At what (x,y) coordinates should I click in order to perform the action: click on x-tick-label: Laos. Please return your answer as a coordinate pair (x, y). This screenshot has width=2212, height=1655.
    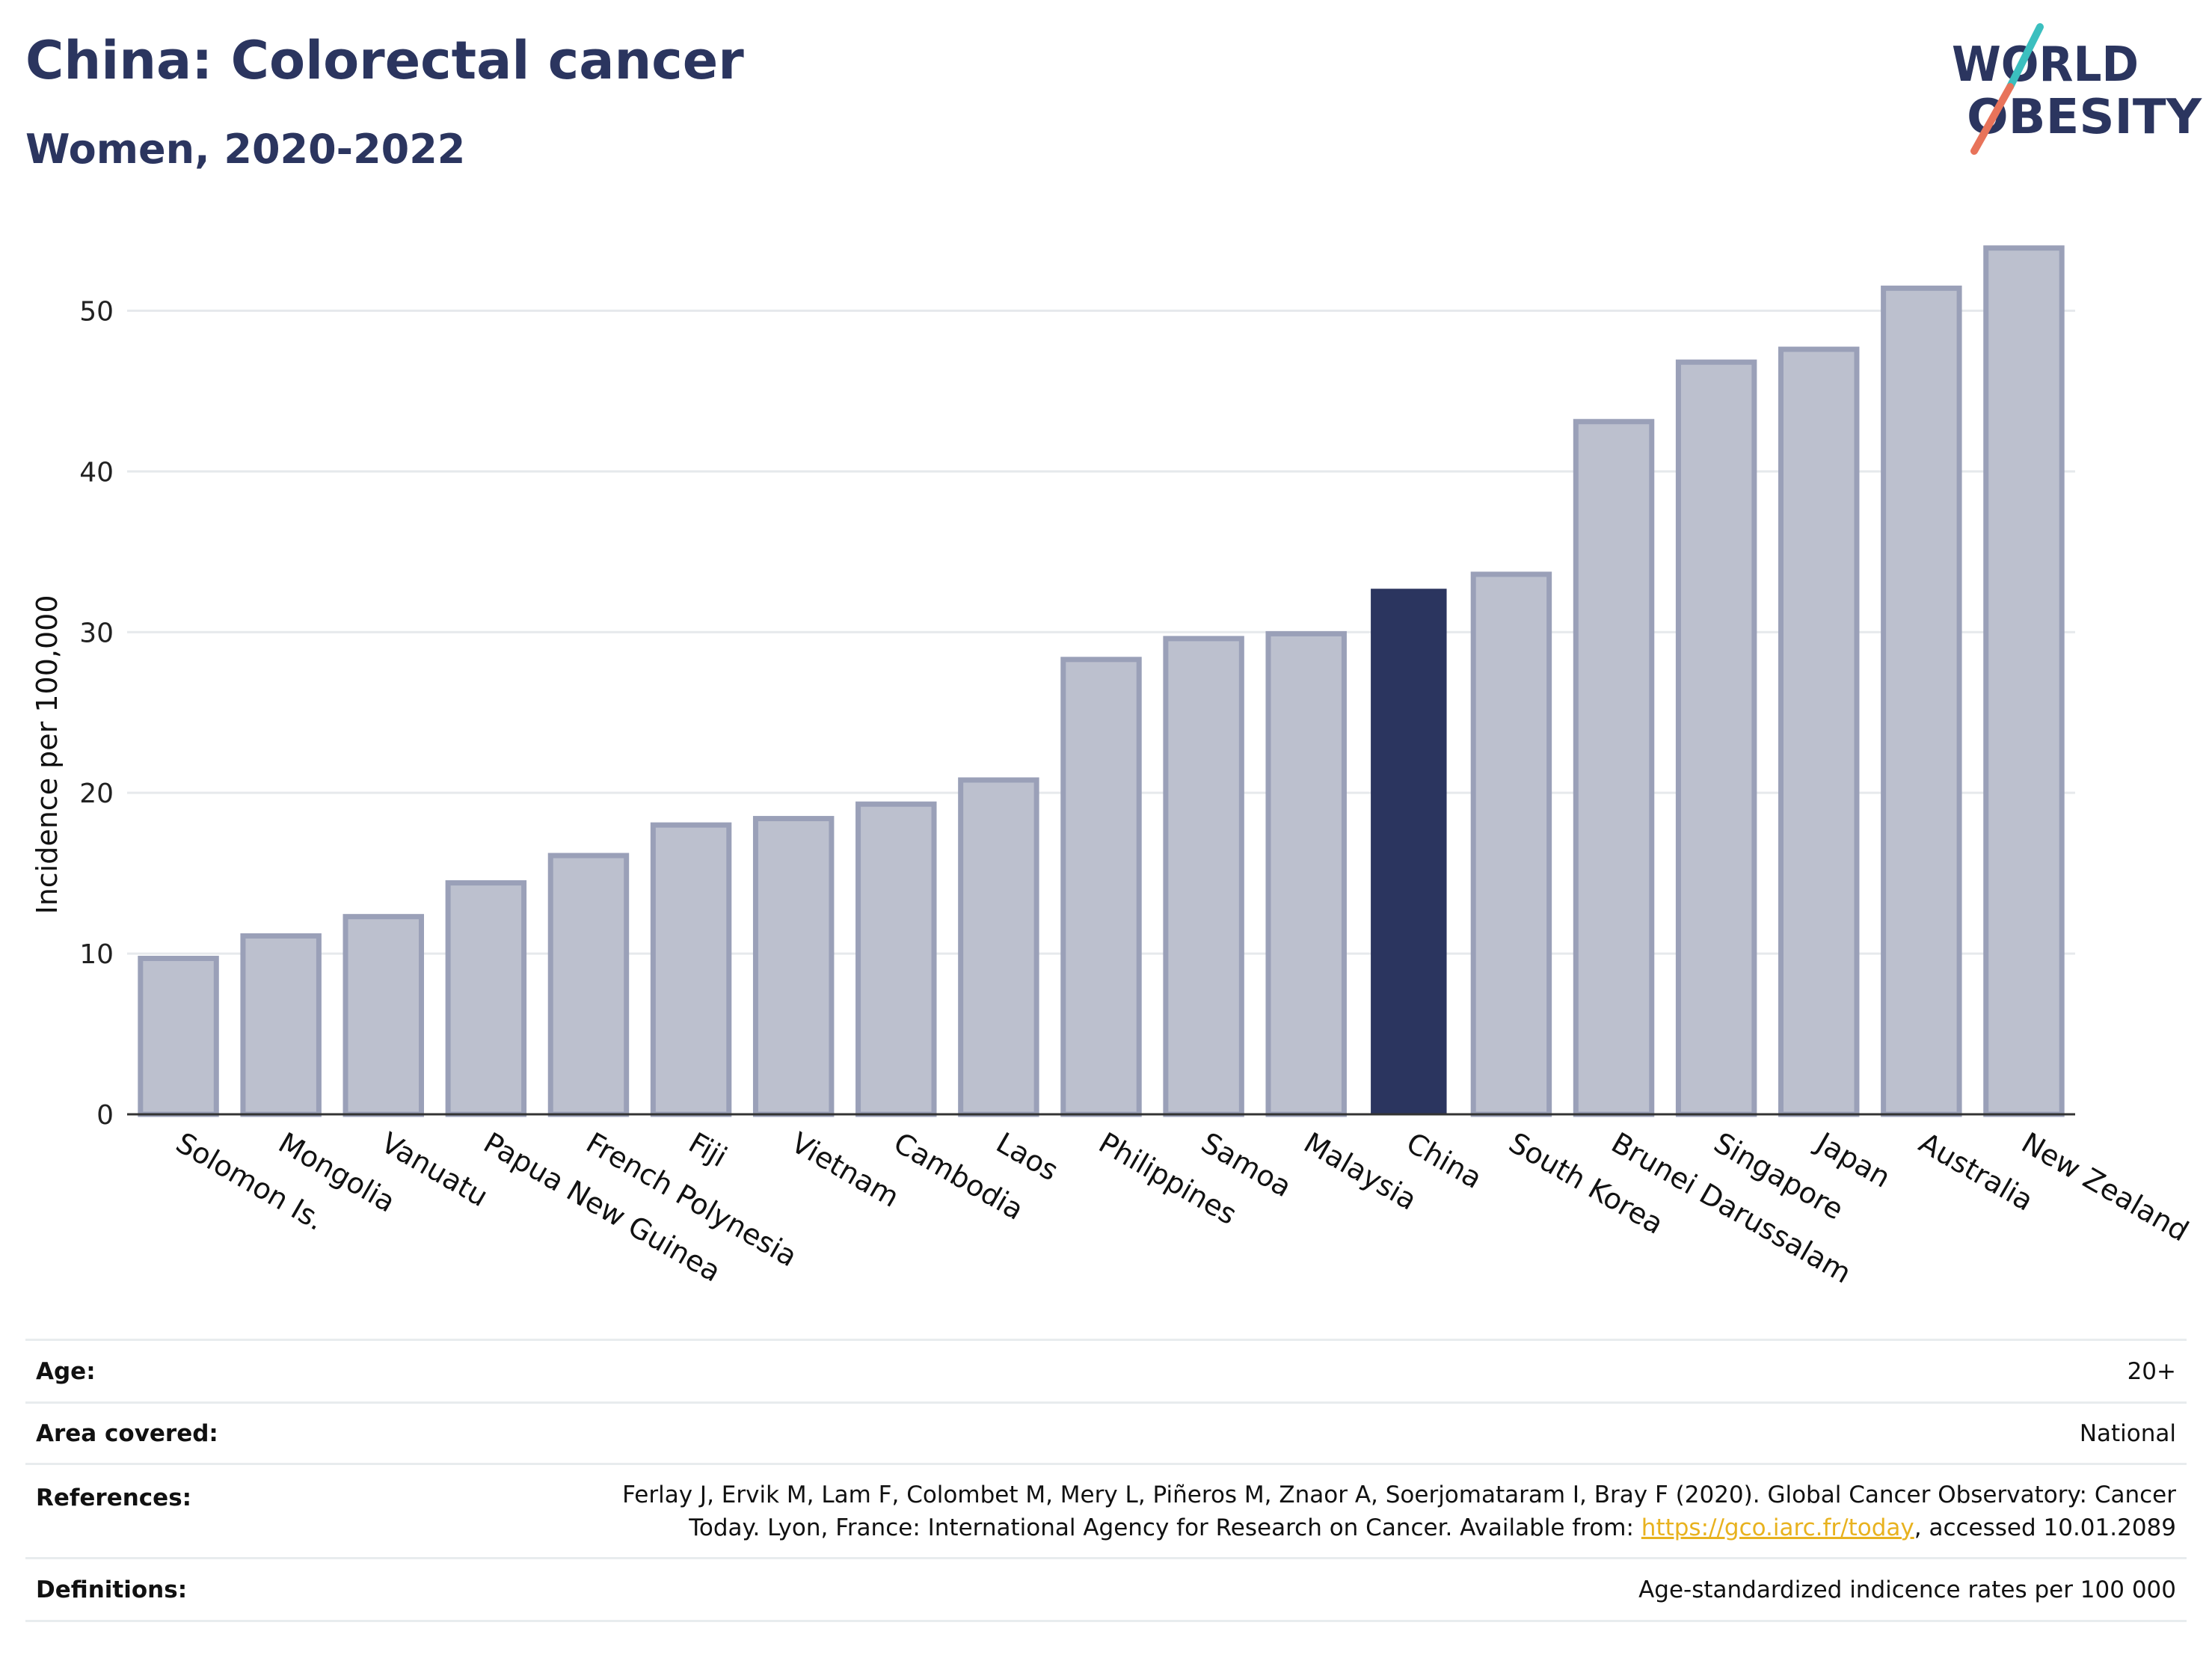
    Looking at the image, I should click on (1027, 1157).